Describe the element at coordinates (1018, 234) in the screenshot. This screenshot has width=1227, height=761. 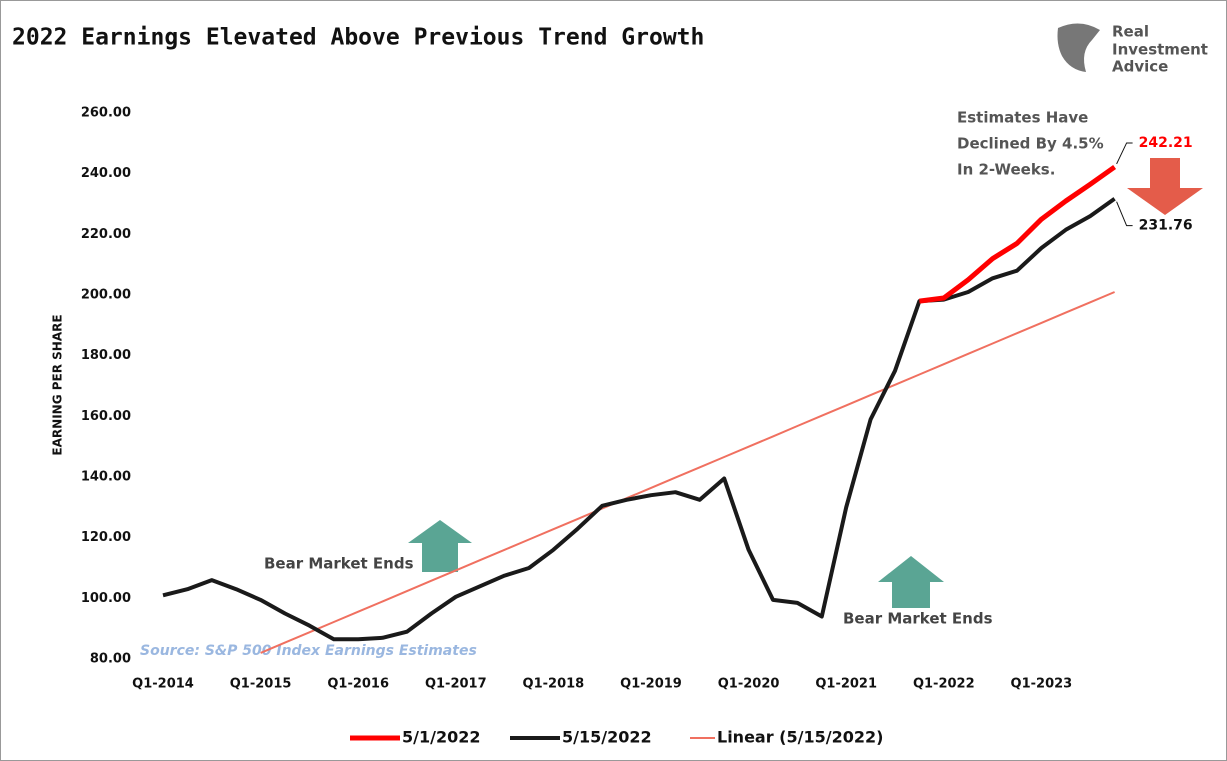
I see `series-line` at that location.